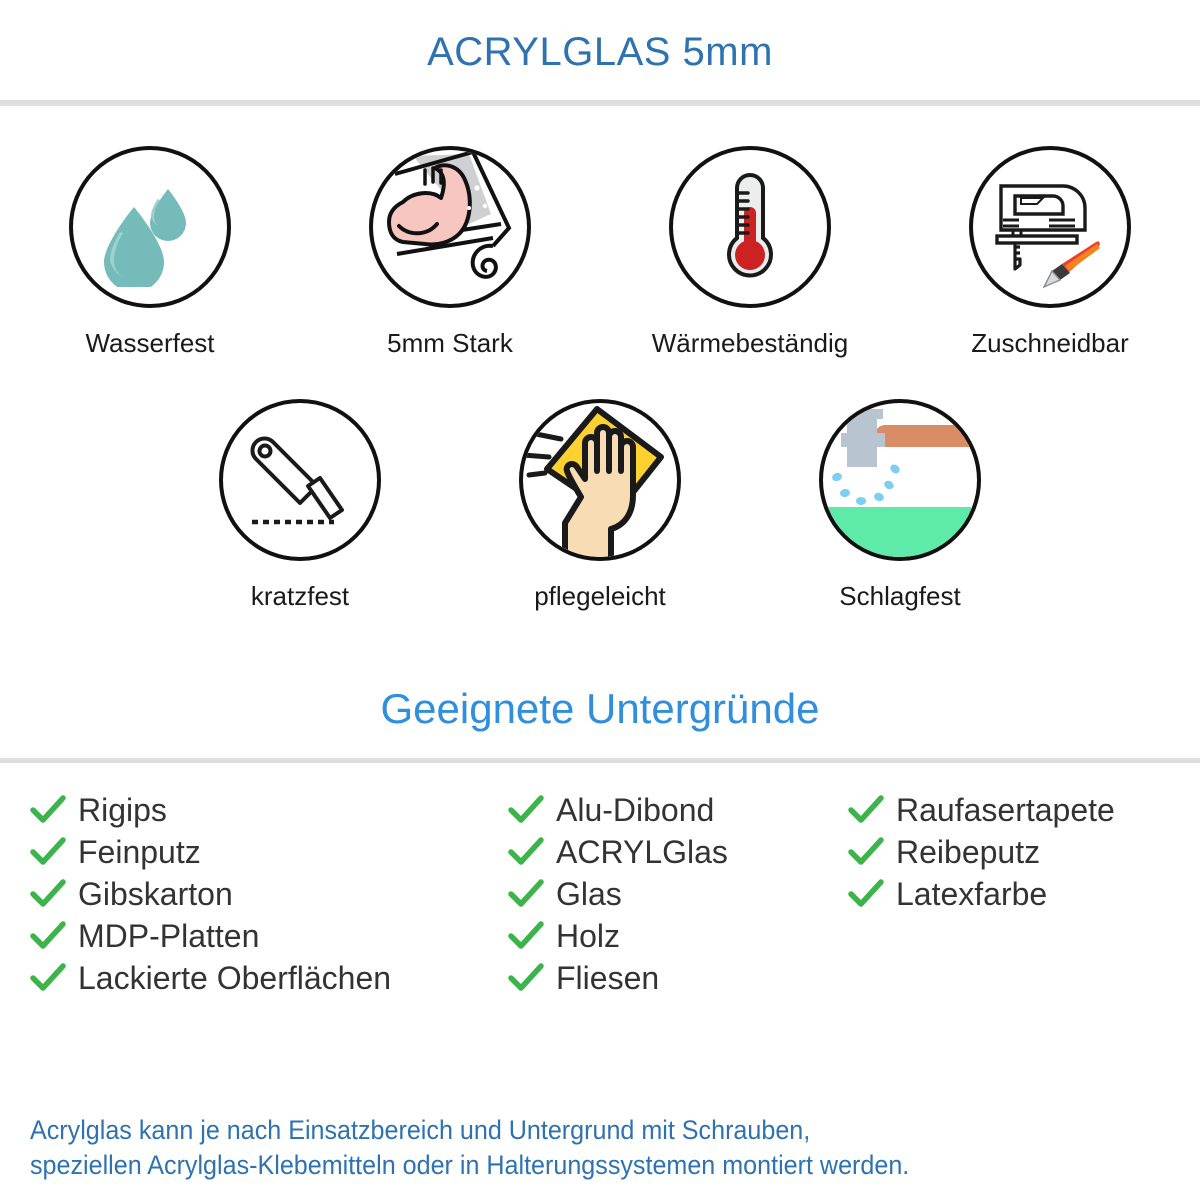 The height and width of the screenshot is (1200, 1200). I want to click on feature-schlagfest: Schlagfest, so click(900, 505).